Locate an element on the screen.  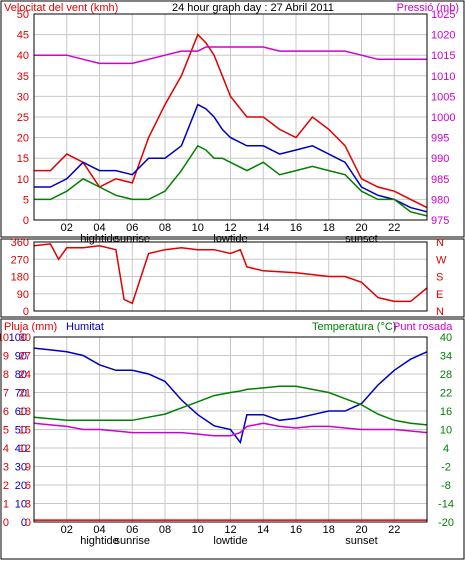
wind-x-tick-label: 06 is located at coordinates (132, 228).